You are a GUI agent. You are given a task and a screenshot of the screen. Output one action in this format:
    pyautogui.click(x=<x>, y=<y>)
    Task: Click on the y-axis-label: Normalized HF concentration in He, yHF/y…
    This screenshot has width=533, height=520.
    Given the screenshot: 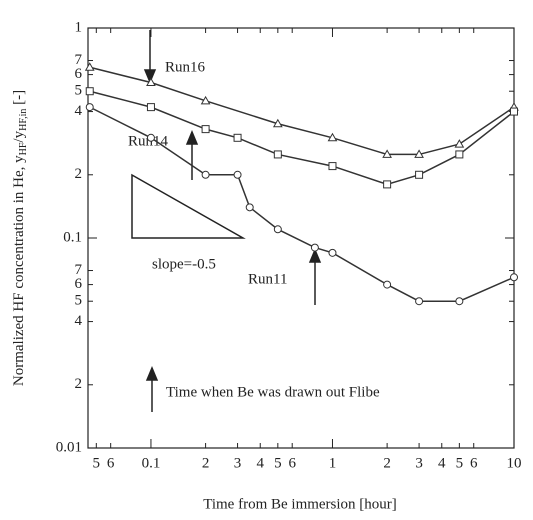 What is the action you would take?
    pyautogui.click(x=20, y=238)
    